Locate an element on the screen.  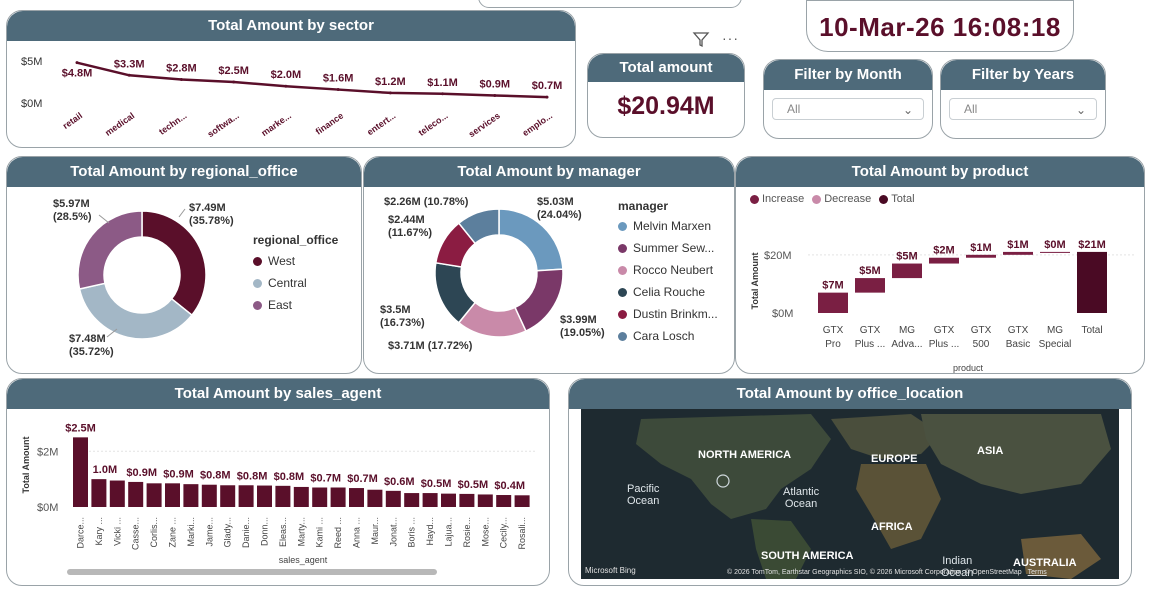
filter-years-dropdown: All ⌄ is located at coordinates (1023, 109).